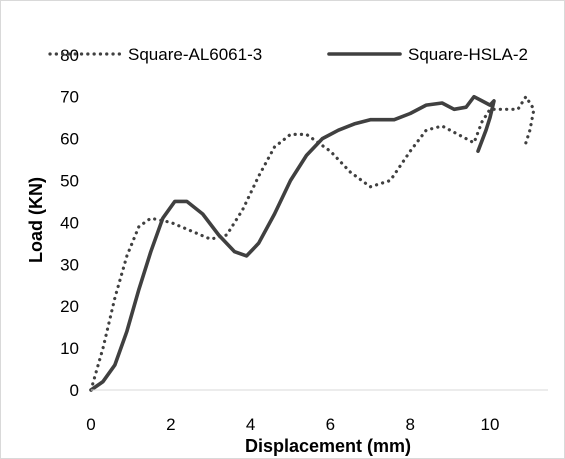  What do you see at coordinates (36, 220) in the screenshot?
I see `y-axis-title: Load (KN)` at bounding box center [36, 220].